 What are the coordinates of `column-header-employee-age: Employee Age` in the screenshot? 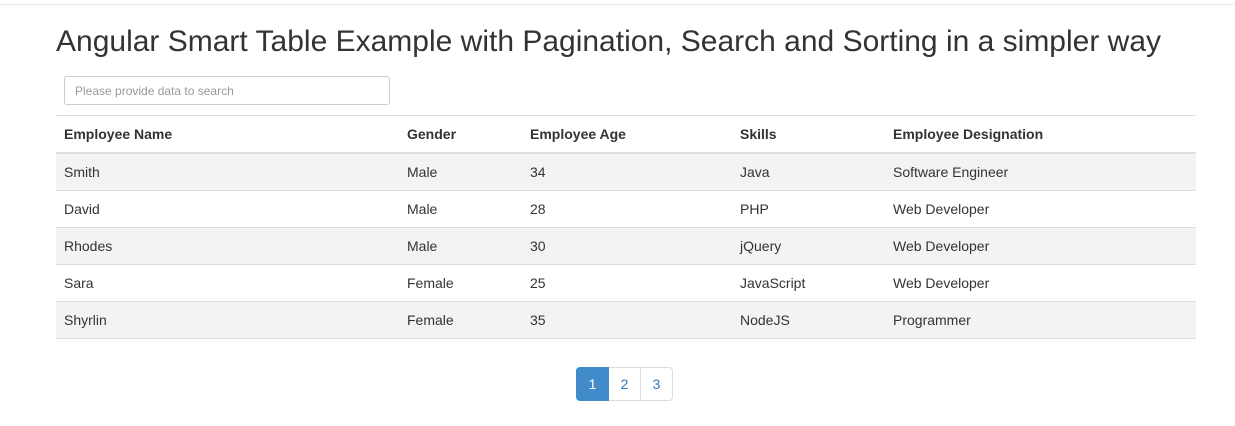 It's located at (627, 134).